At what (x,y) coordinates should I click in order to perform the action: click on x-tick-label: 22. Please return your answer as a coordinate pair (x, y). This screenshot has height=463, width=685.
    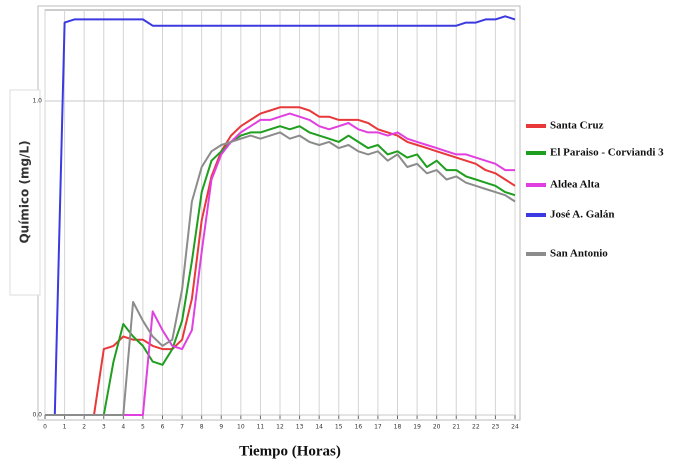
    Looking at the image, I should click on (476, 427).